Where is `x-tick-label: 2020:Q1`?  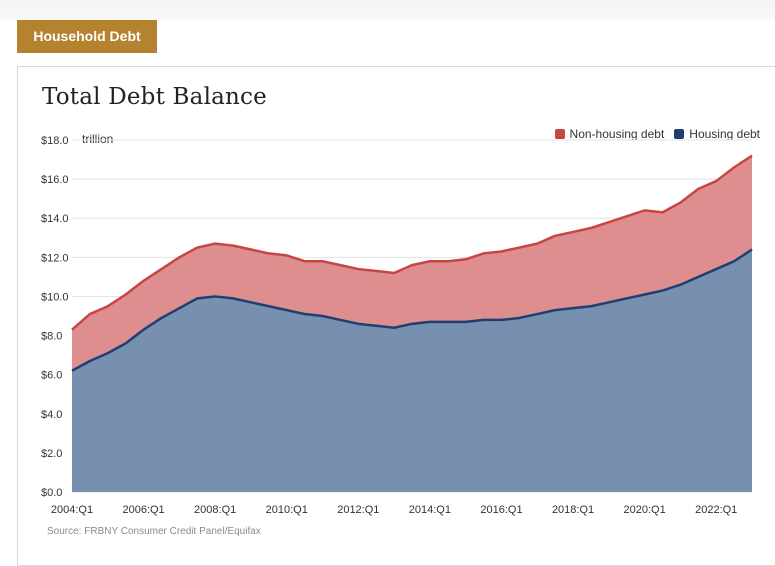
x-tick-label: 2020:Q1 is located at coordinates (645, 510).